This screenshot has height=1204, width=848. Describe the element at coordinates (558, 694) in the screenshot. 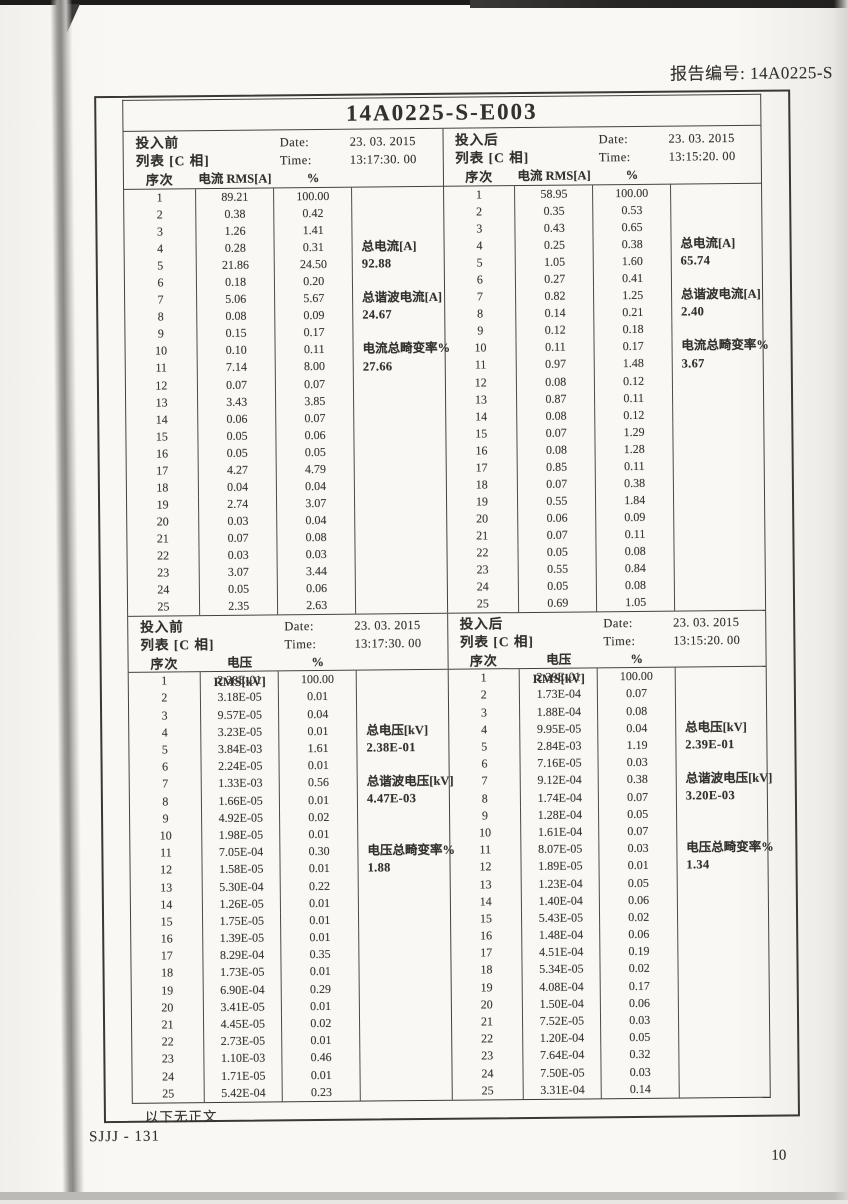

I see `table-cell: 1.73E-04` at that location.